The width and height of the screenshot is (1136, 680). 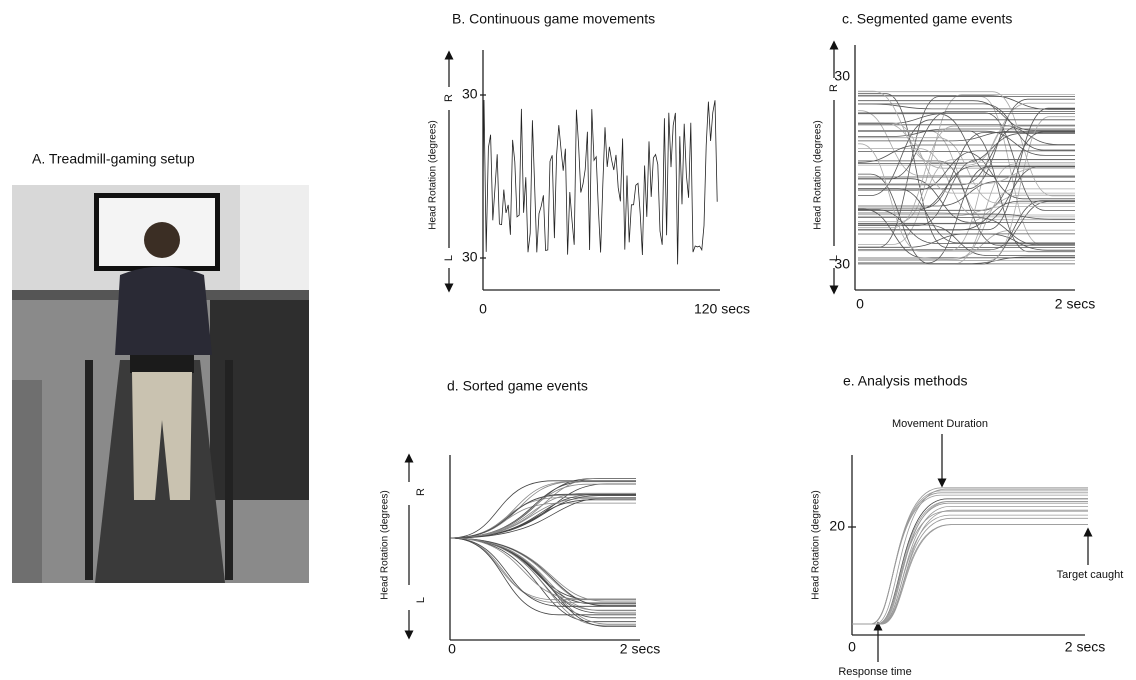 I want to click on label: Response time, so click(x=874, y=672).